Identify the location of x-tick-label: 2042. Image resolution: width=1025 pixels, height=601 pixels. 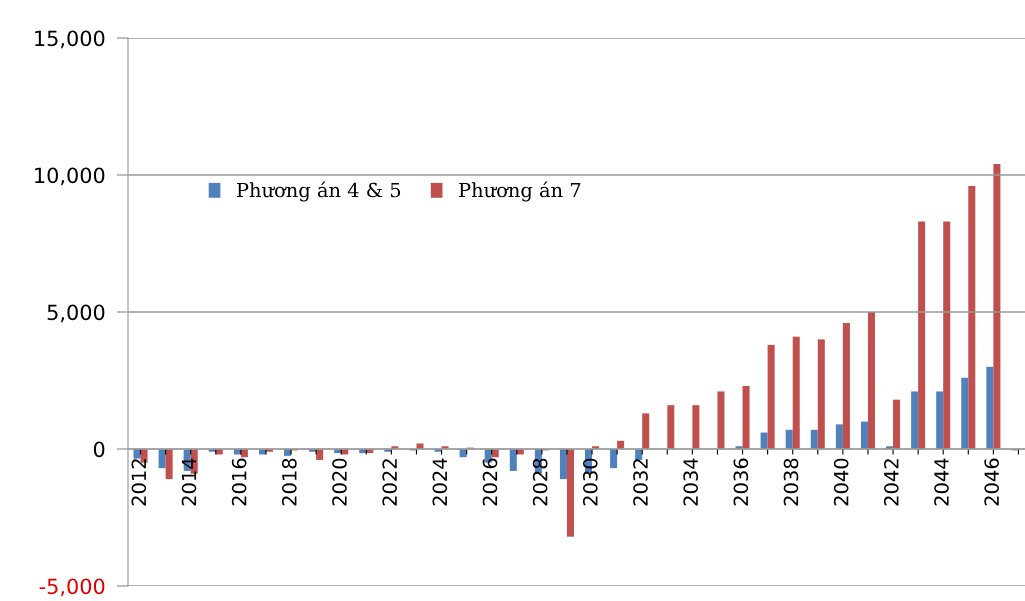
(891, 482).